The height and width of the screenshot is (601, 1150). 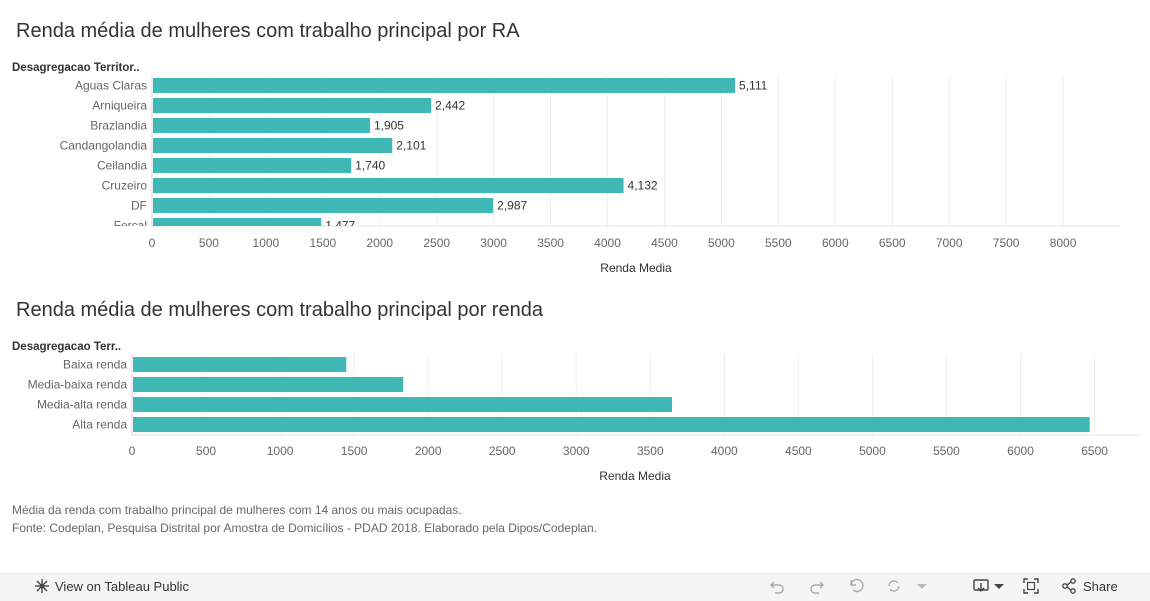 What do you see at coordinates (894, 586) in the screenshot?
I see `refresh-icon` at bounding box center [894, 586].